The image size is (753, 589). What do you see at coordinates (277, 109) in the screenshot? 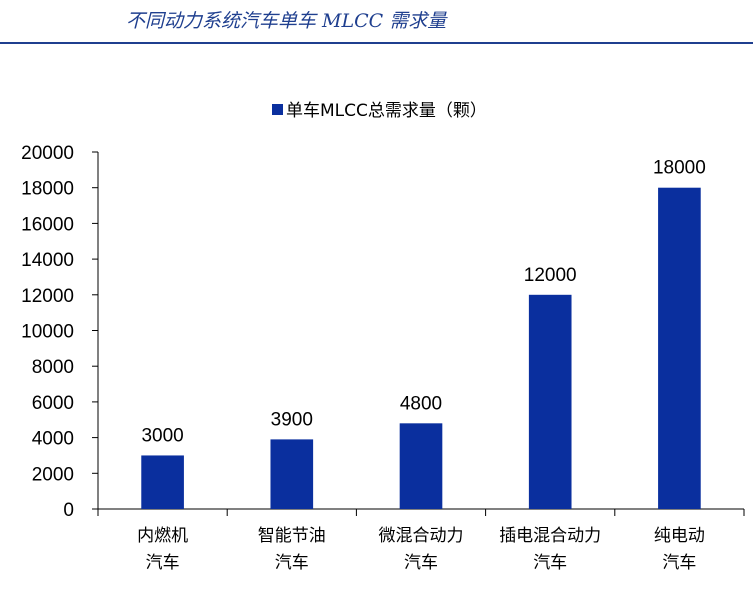
I see `legend-swatch` at bounding box center [277, 109].